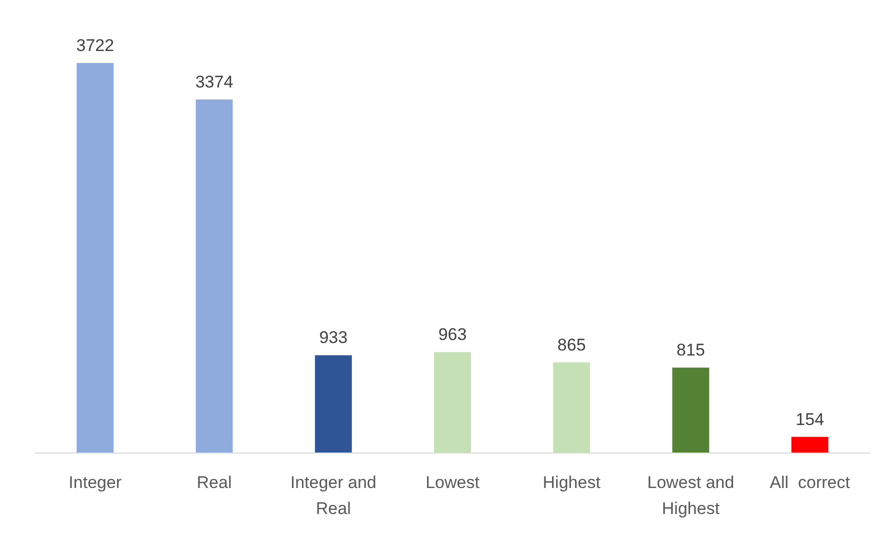 This screenshot has height=534, width=880. Describe the element at coordinates (690, 350) in the screenshot. I see `data-label: 815` at that location.